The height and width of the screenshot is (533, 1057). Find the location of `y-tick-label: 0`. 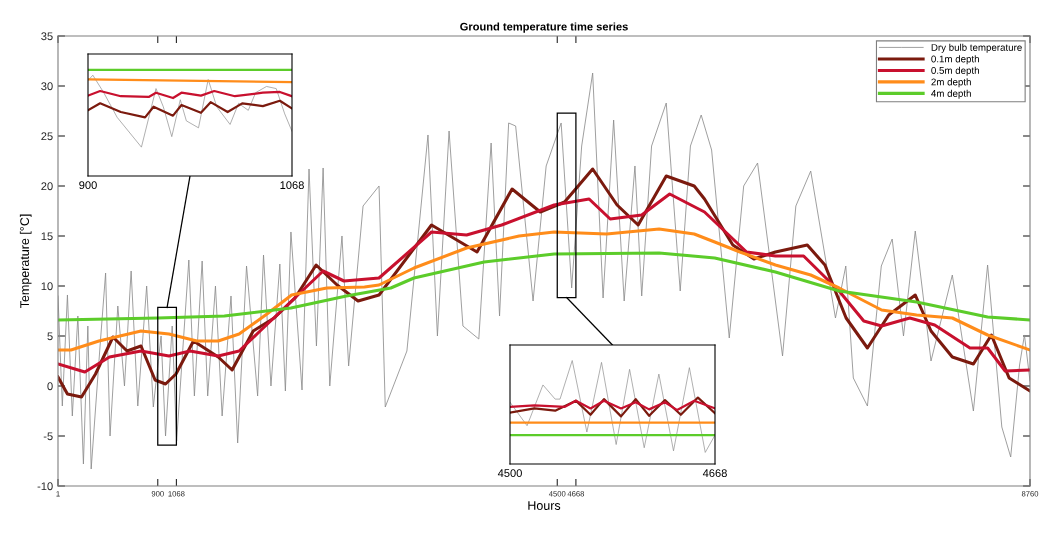

y-tick-label: 0 is located at coordinates (50, 386).